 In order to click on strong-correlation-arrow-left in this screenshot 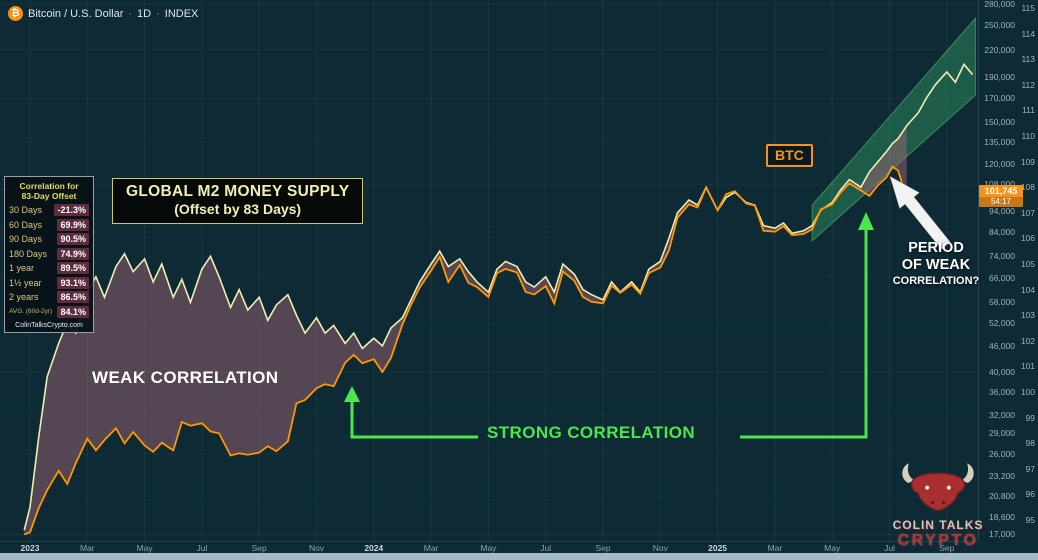, I will do `click(414, 418)`.